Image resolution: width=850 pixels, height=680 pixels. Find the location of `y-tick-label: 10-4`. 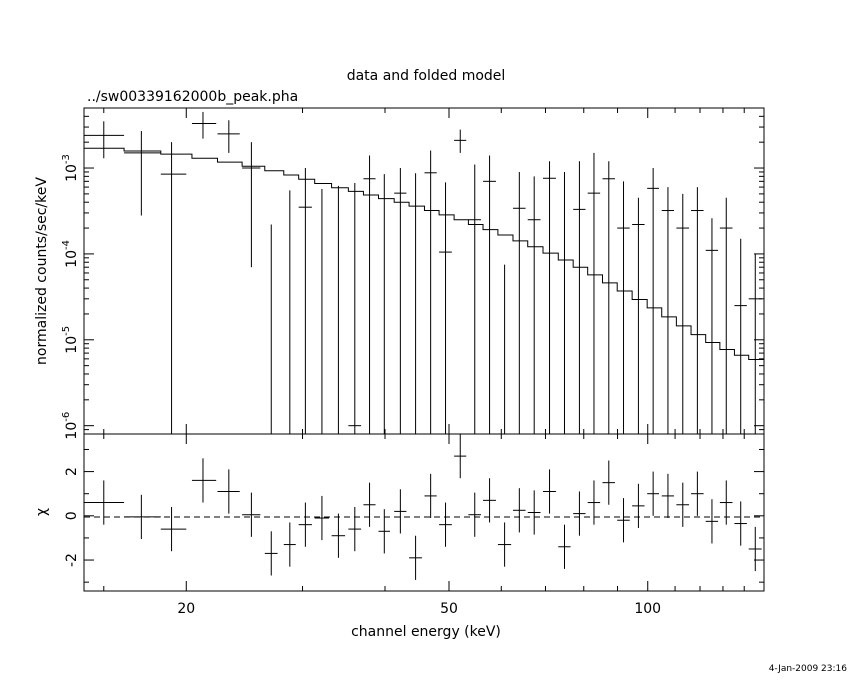

y-tick-label: 10-4 is located at coordinates (70, 254).